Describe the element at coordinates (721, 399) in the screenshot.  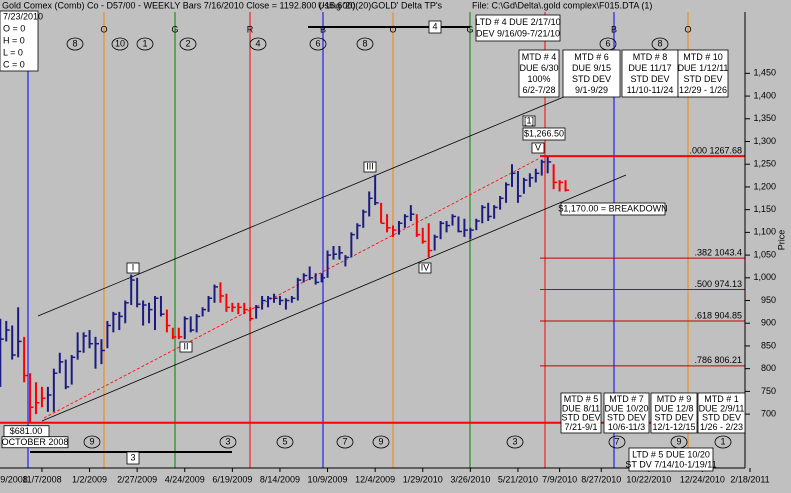
I see `info-line: MTD # 1` at that location.